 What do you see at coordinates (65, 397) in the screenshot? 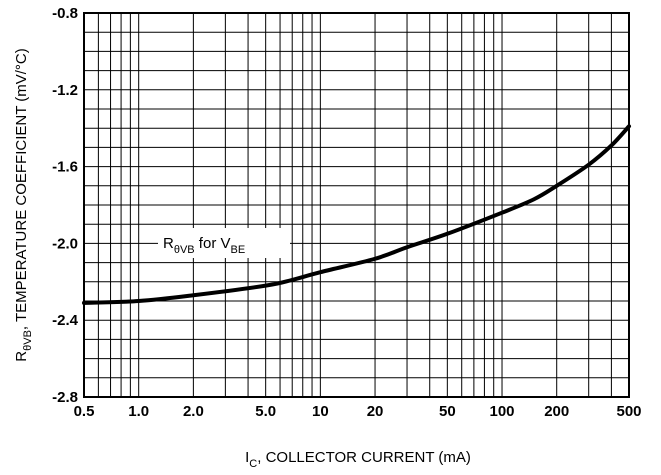
I see `y-tick-label: -2.8` at bounding box center [65, 397].